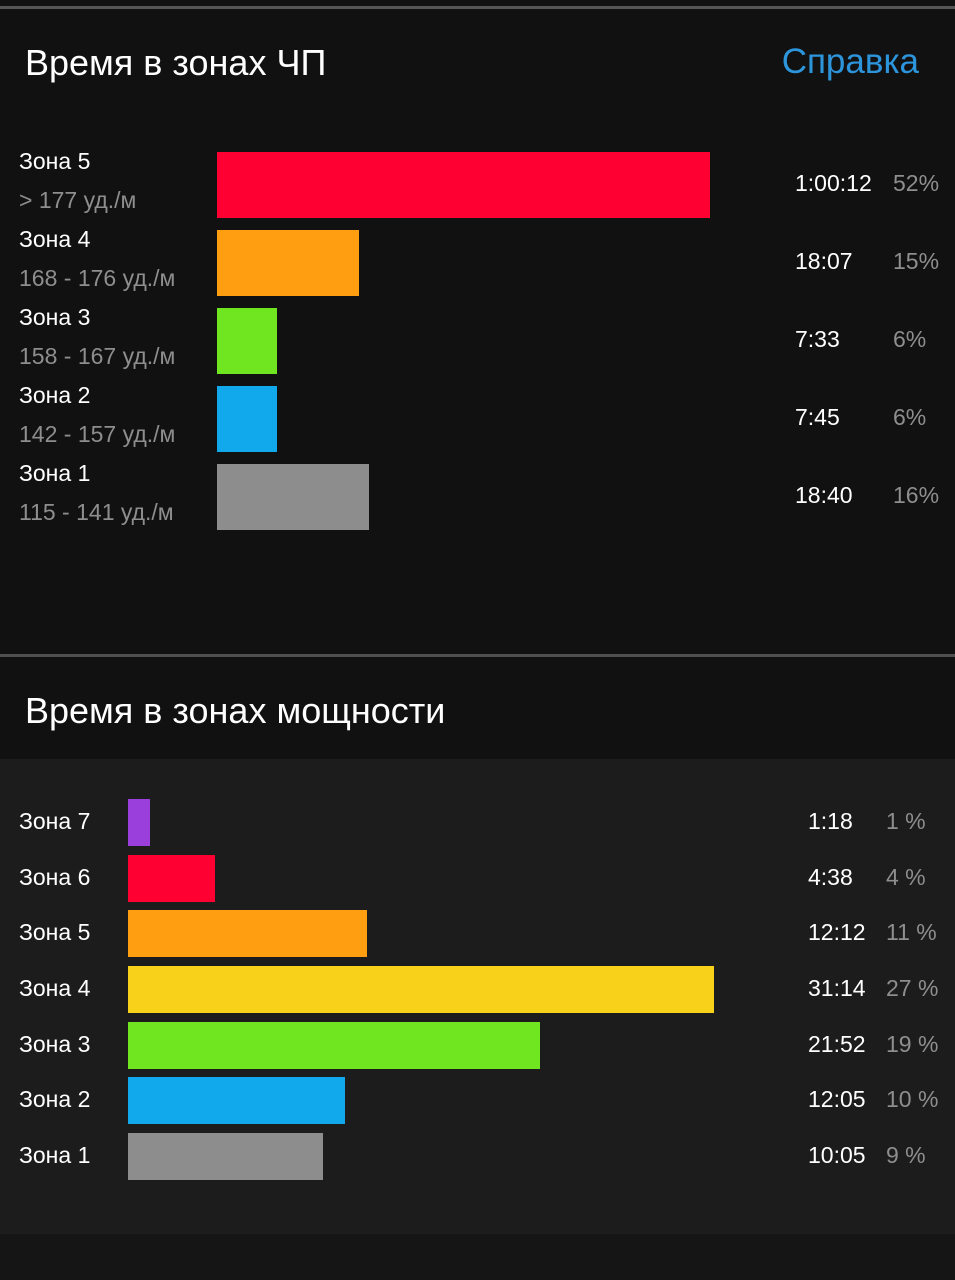  What do you see at coordinates (55, 988) in the screenshot?
I see `power-zone-name: Зона 4` at bounding box center [55, 988].